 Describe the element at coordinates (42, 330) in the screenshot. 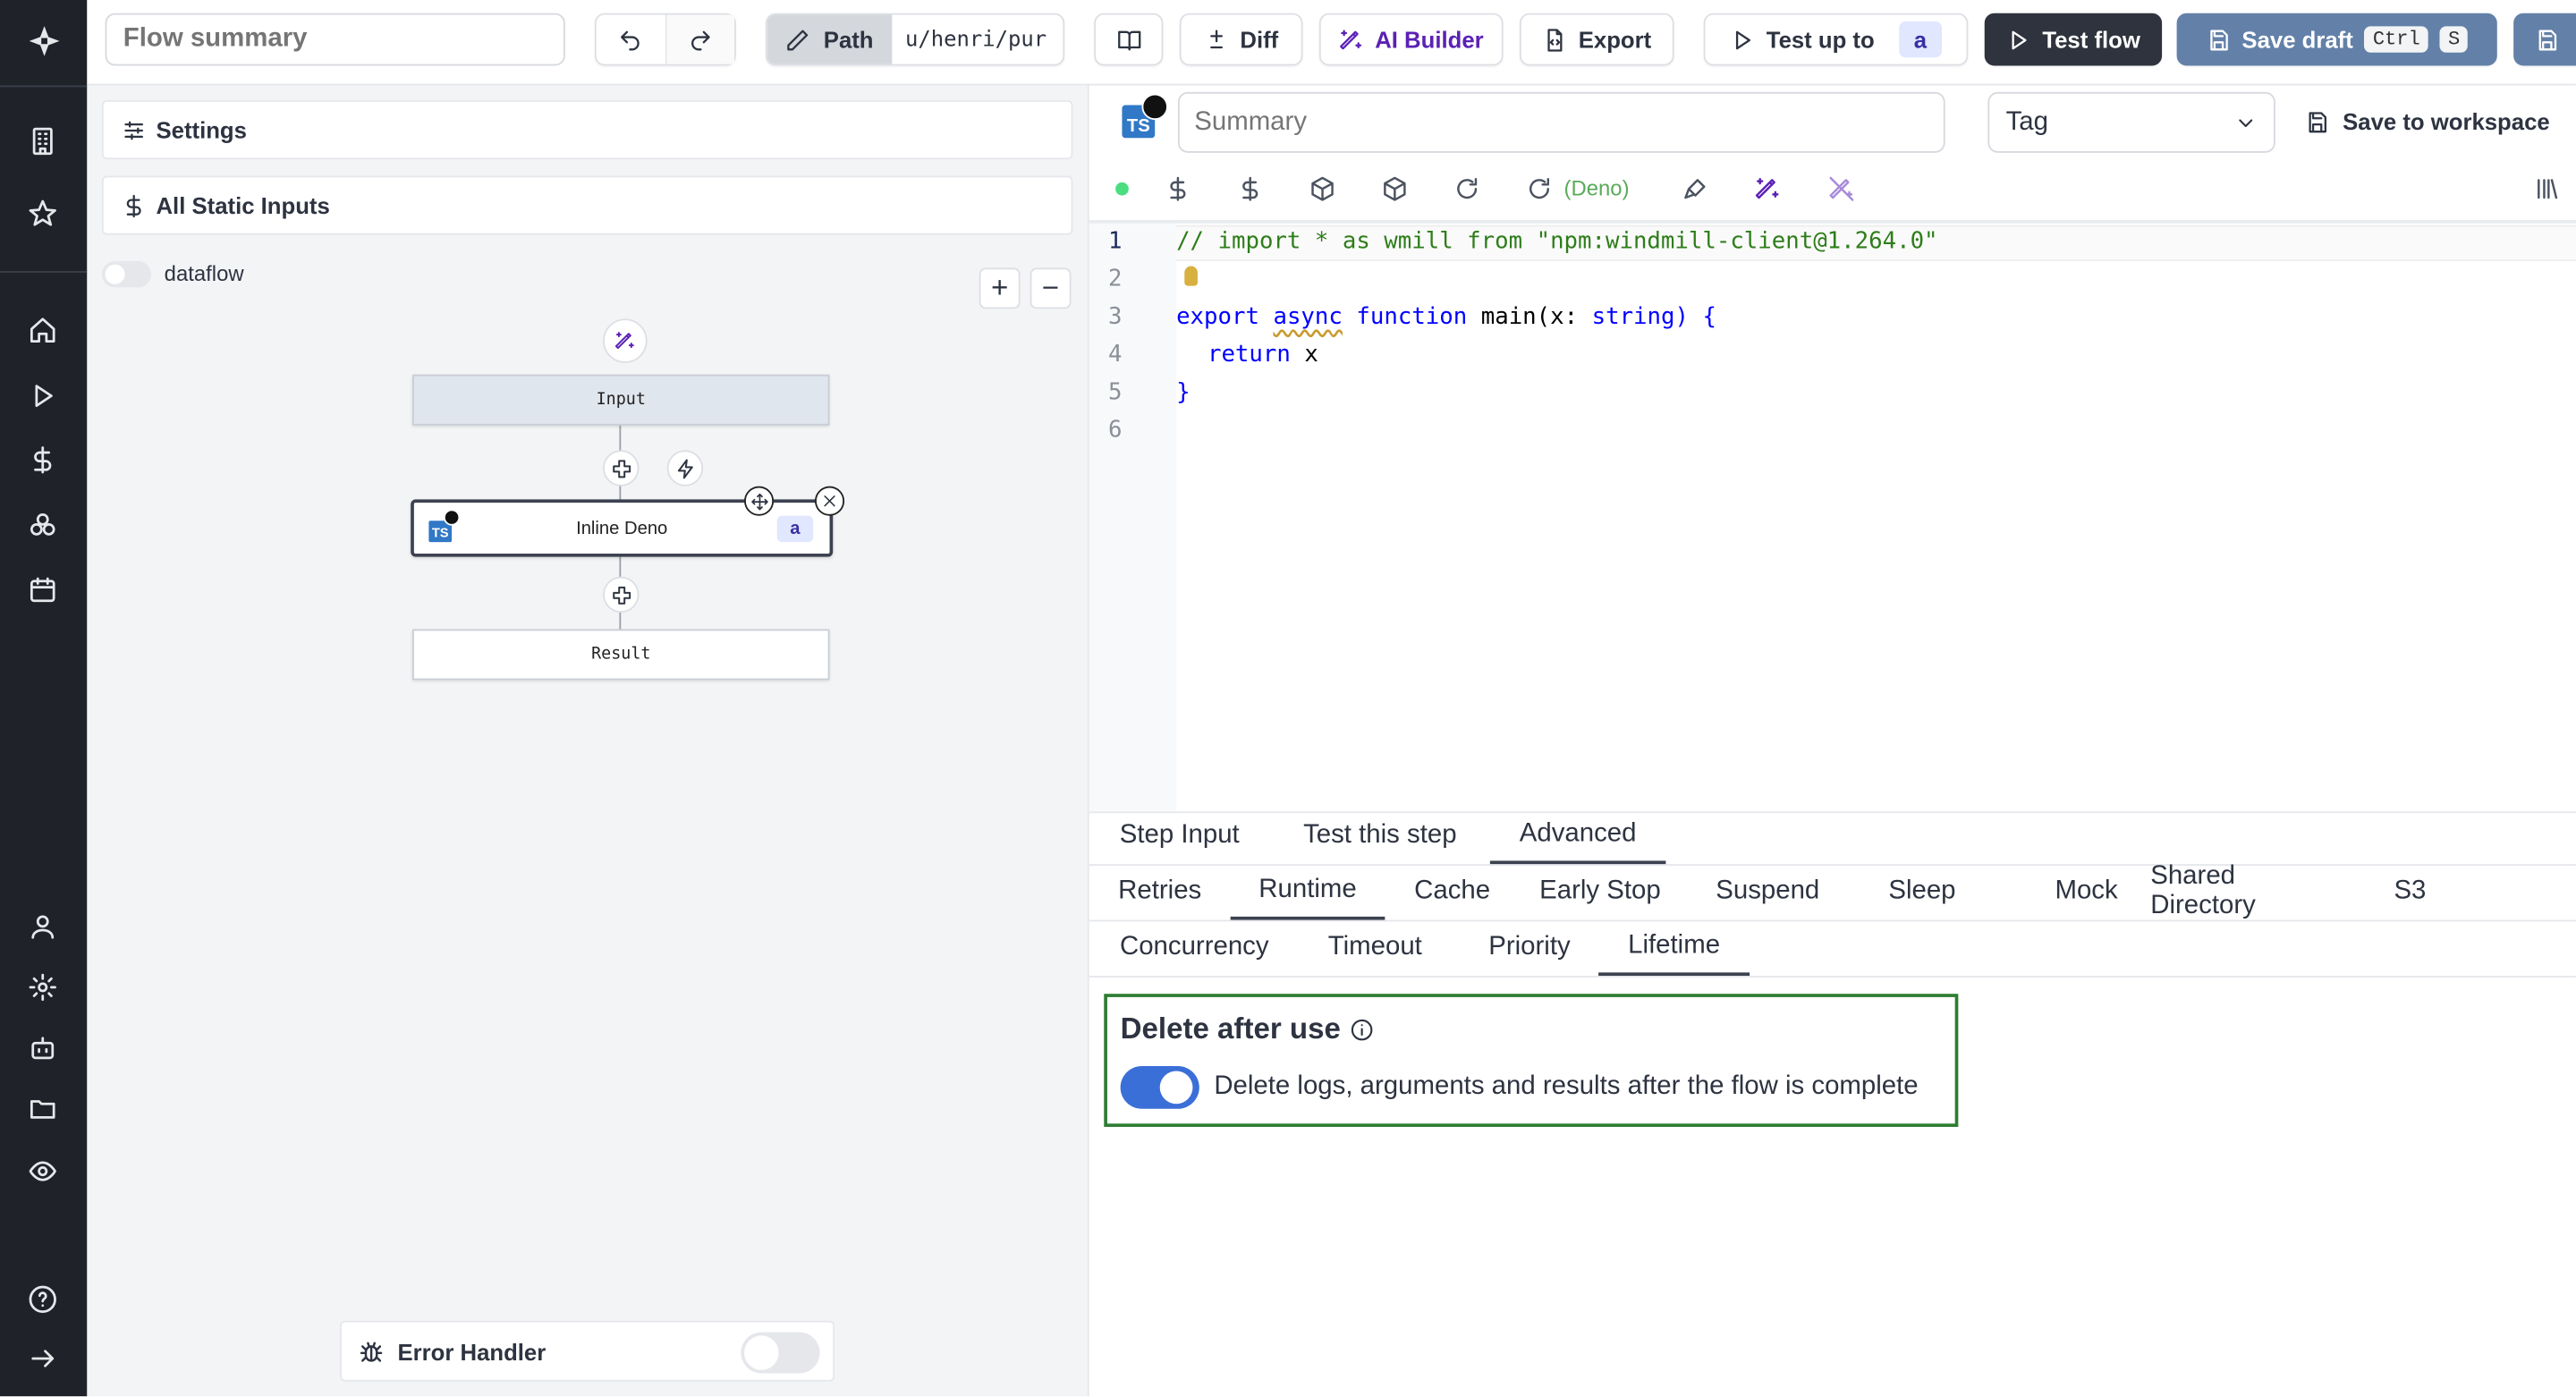

I see `home-icon` at that location.